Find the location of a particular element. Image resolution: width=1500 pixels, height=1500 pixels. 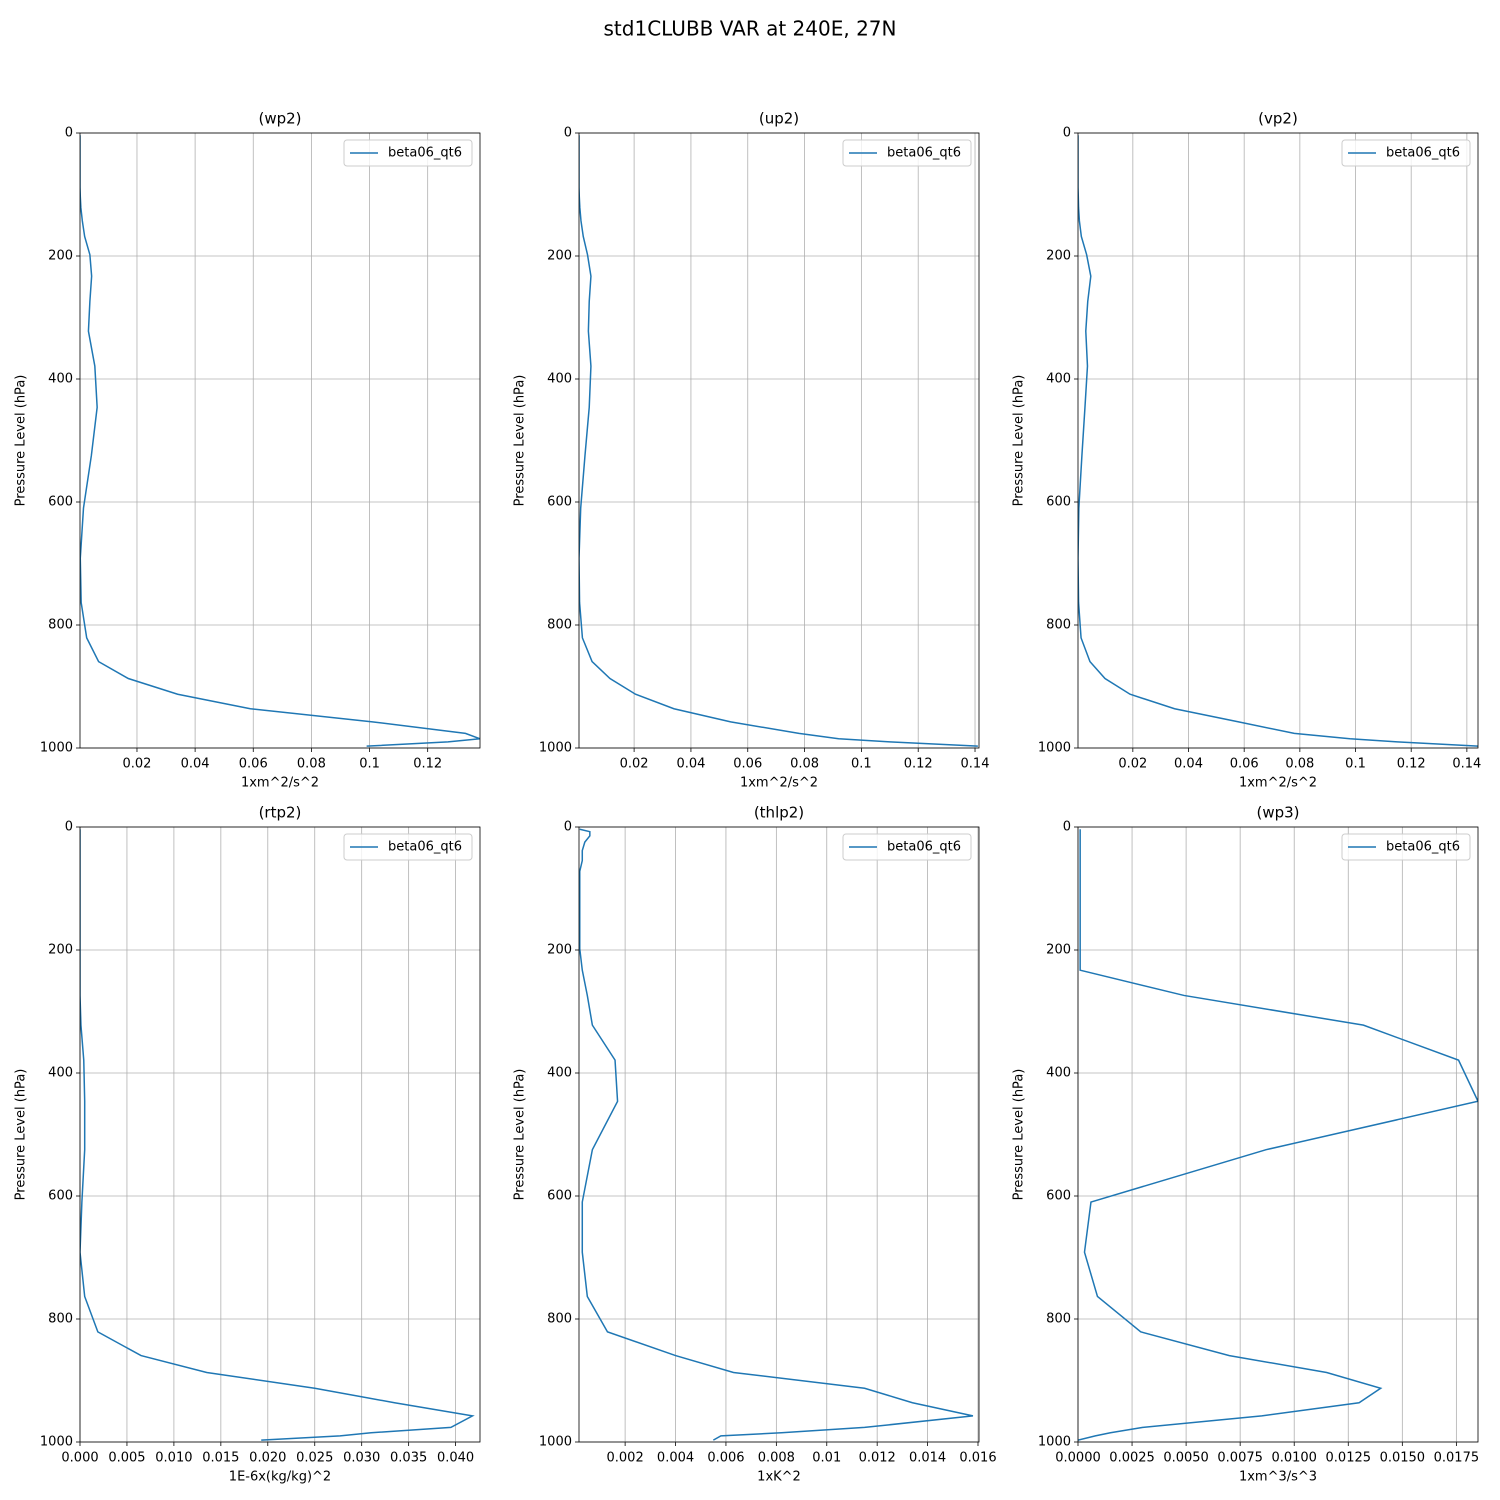

x-tick-label: 0.008 is located at coordinates (776, 1458).